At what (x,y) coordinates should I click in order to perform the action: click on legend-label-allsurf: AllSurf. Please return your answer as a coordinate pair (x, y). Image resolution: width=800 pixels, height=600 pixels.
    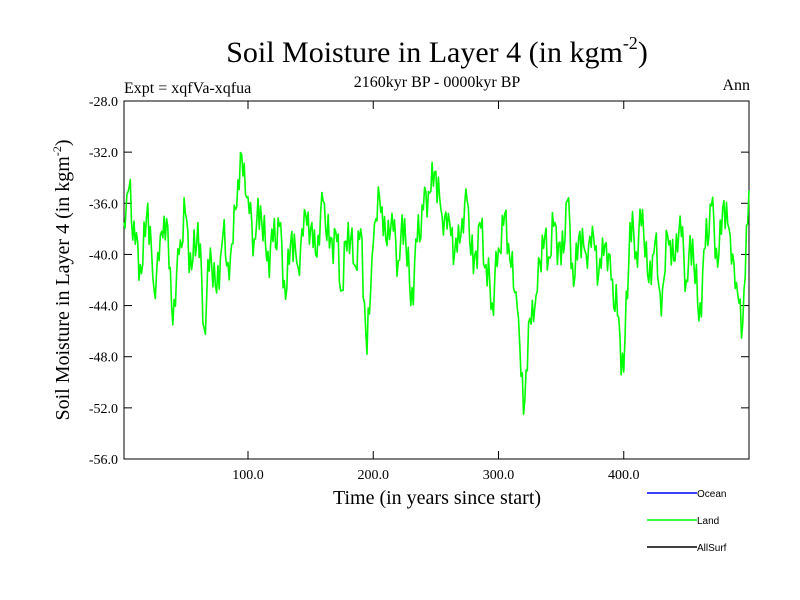
    Looking at the image, I should click on (712, 548).